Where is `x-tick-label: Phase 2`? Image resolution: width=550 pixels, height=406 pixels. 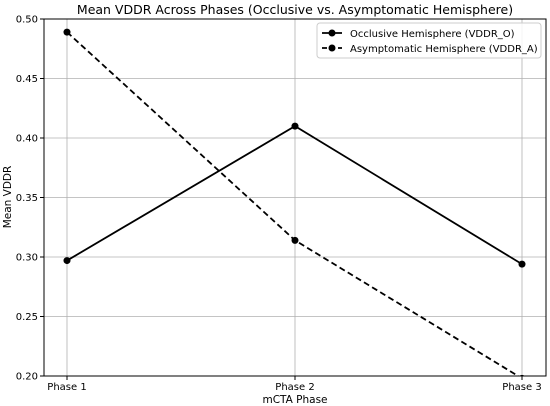
x-tick-label: Phase 2 is located at coordinates (294, 387).